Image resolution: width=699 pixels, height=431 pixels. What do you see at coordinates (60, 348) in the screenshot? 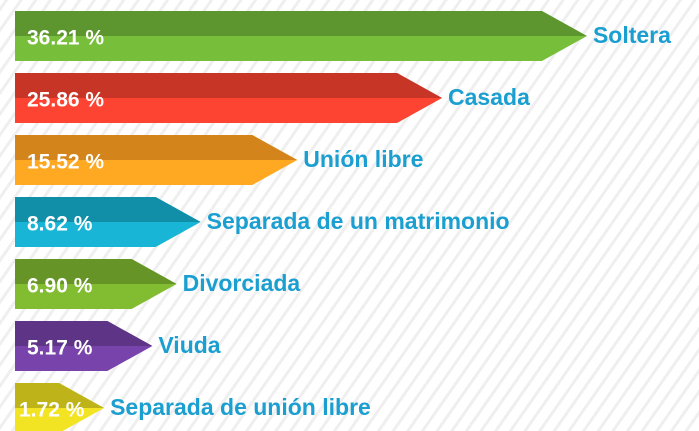
I see `value-label: 5.17 %` at bounding box center [60, 348].